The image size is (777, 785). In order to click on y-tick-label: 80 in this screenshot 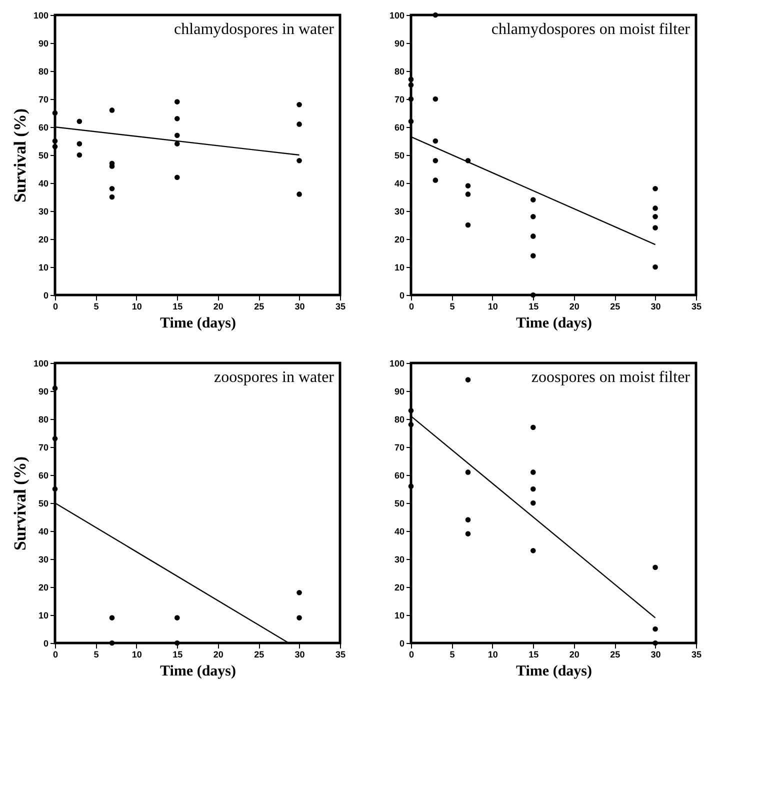, I will do `click(399, 419)`.